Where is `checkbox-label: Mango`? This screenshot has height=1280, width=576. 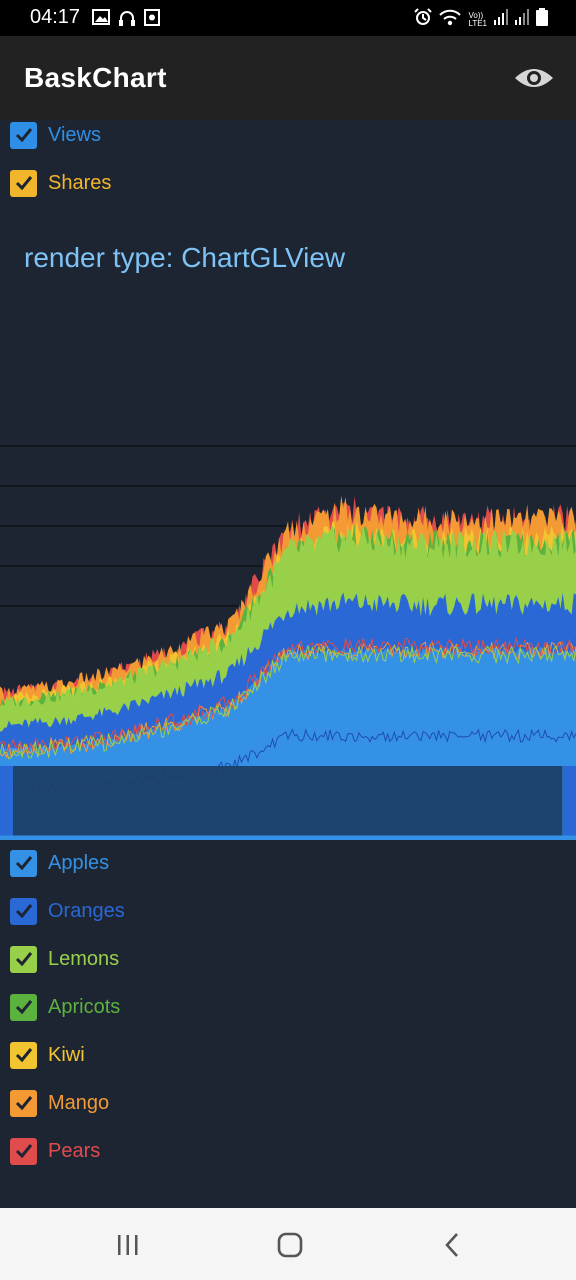
checkbox-label: Mango is located at coordinates (79, 1102).